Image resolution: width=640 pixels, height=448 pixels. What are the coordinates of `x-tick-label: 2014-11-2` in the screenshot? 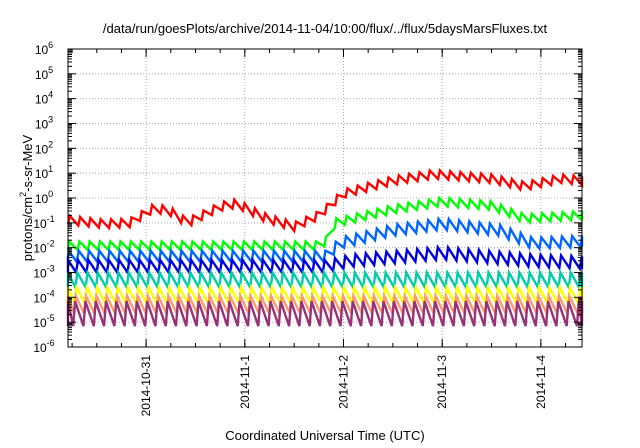 It's located at (344, 382).